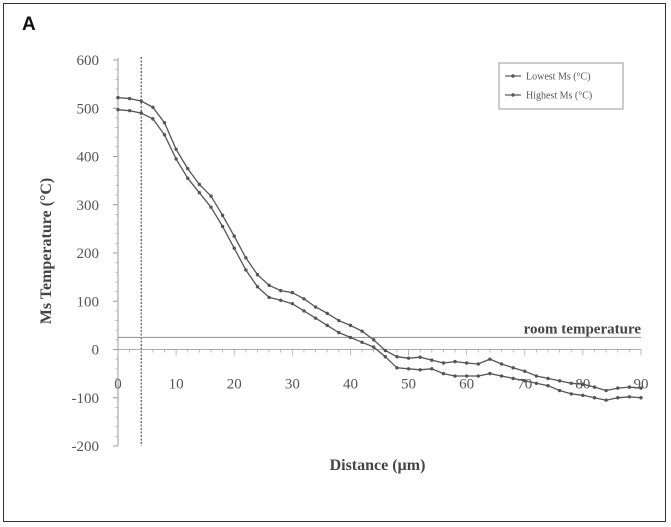 The height and width of the screenshot is (527, 671). Describe the element at coordinates (176, 385) in the screenshot. I see `x-tick-label: 10` at that location.